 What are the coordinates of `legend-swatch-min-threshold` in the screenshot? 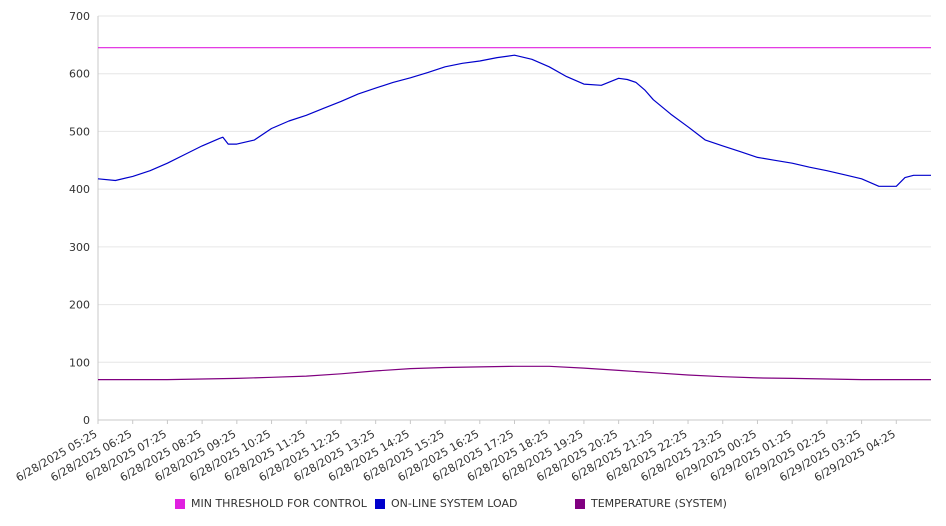 It's located at (180, 503).